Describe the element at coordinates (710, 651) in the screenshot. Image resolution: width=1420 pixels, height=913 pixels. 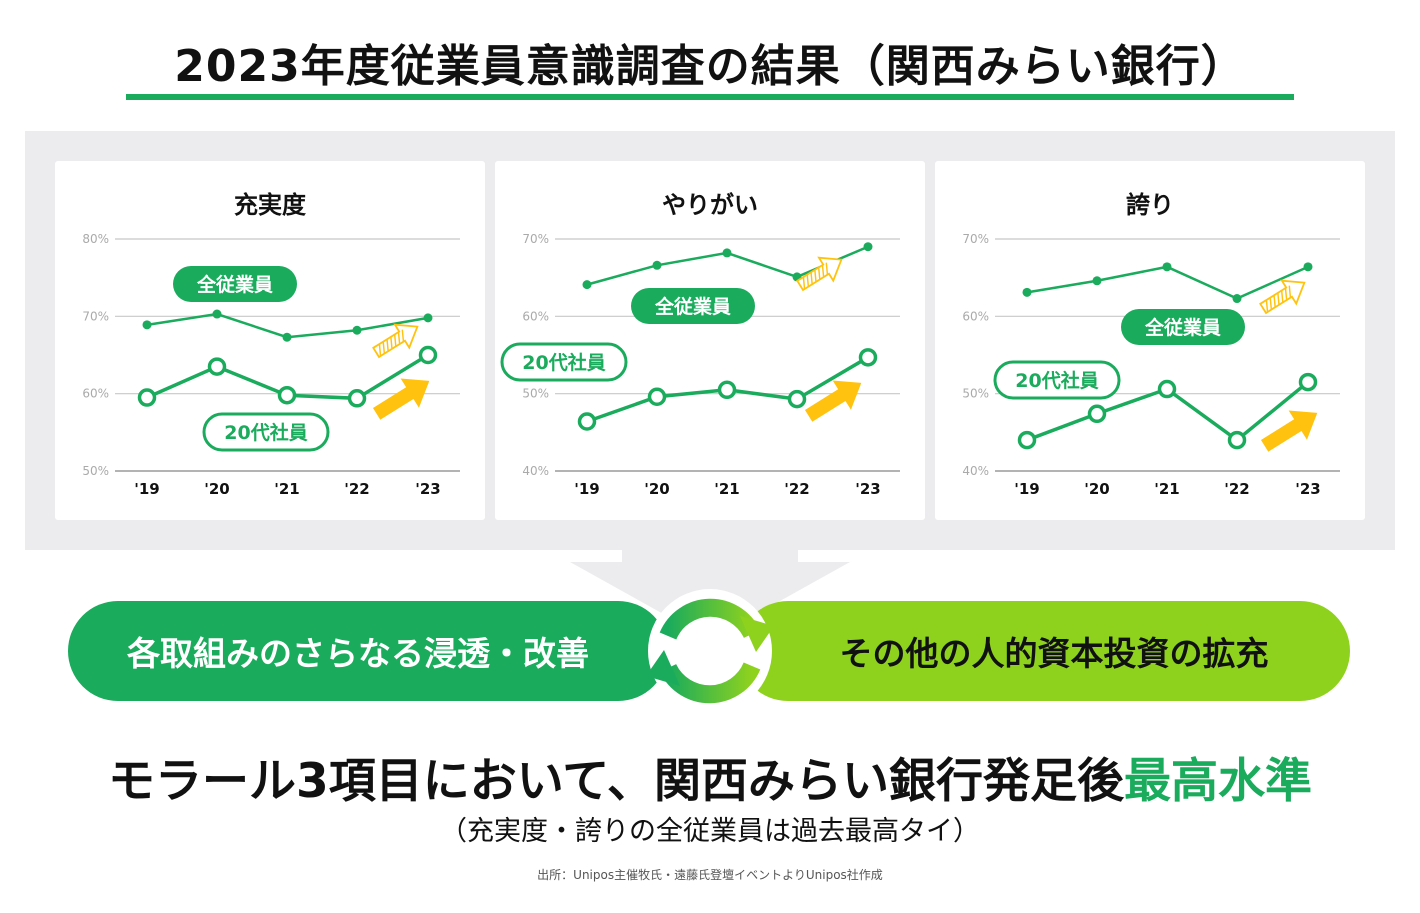
I see `cycle-arrows-icon` at that location.